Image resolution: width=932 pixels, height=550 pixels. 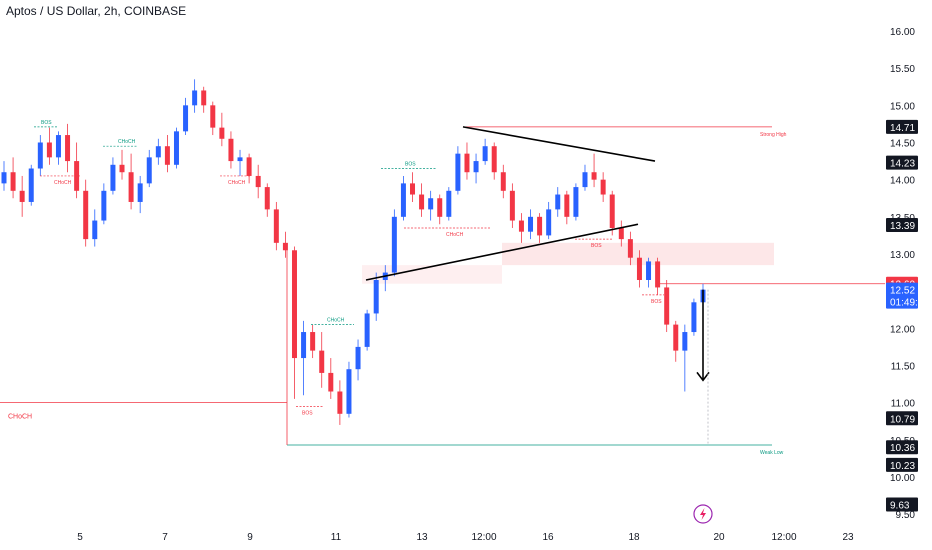 I want to click on x-tick-label: 18, so click(x=634, y=537).